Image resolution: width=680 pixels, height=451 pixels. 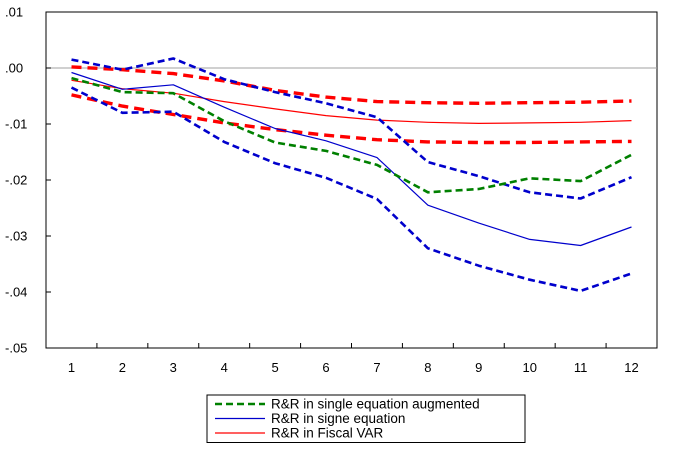 What do you see at coordinates (16, 236) in the screenshot?
I see `y-tick-label: -.03` at bounding box center [16, 236].